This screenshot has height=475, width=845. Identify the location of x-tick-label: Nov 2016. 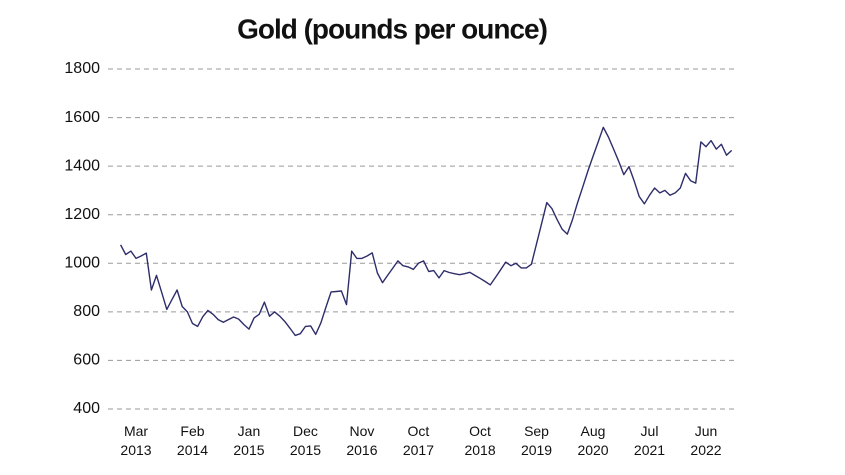
(362, 440).